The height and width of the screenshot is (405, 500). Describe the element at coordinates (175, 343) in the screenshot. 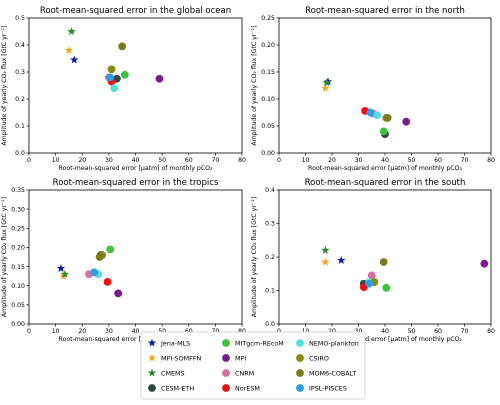

I see `legend-label: Jena-MLS` at that location.